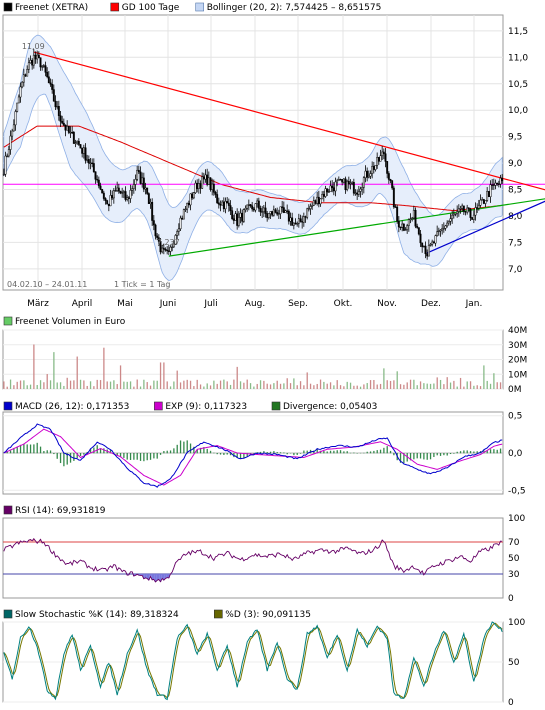  What do you see at coordinates (515, 217) in the screenshot?
I see `price-y-tick: 8,0` at bounding box center [515, 217].